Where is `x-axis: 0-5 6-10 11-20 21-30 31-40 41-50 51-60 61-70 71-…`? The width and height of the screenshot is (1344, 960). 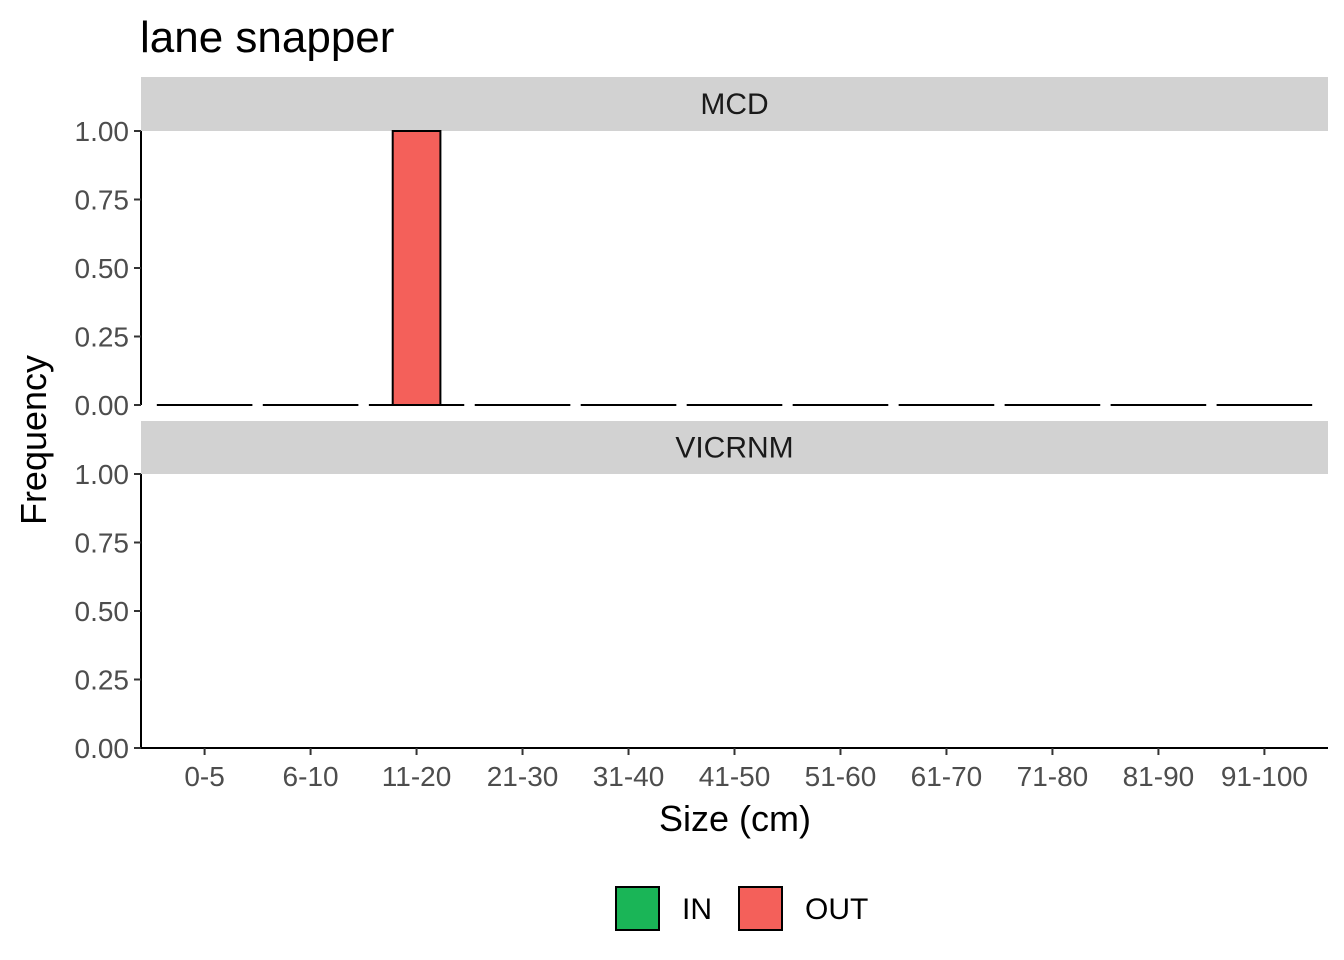
x-axis: 0-5 6-10 11-20 21-30 31-40 41-50 51-60 61-70 71-… is located at coordinates (734, 769).